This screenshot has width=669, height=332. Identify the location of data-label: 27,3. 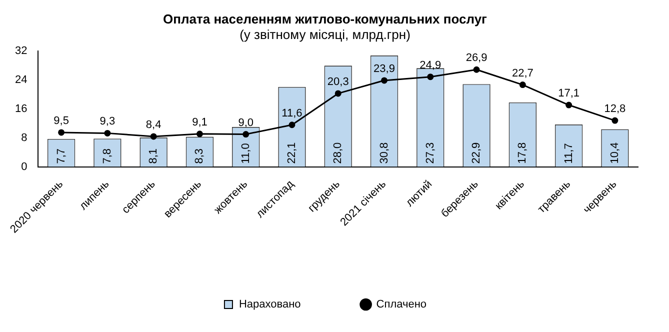
(430, 153).